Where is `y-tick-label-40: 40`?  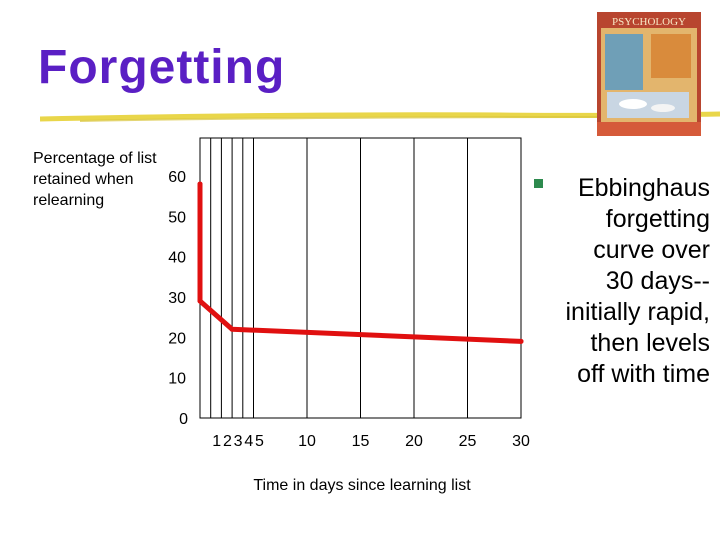 y-tick-label-40: 40 is located at coordinates (177, 258).